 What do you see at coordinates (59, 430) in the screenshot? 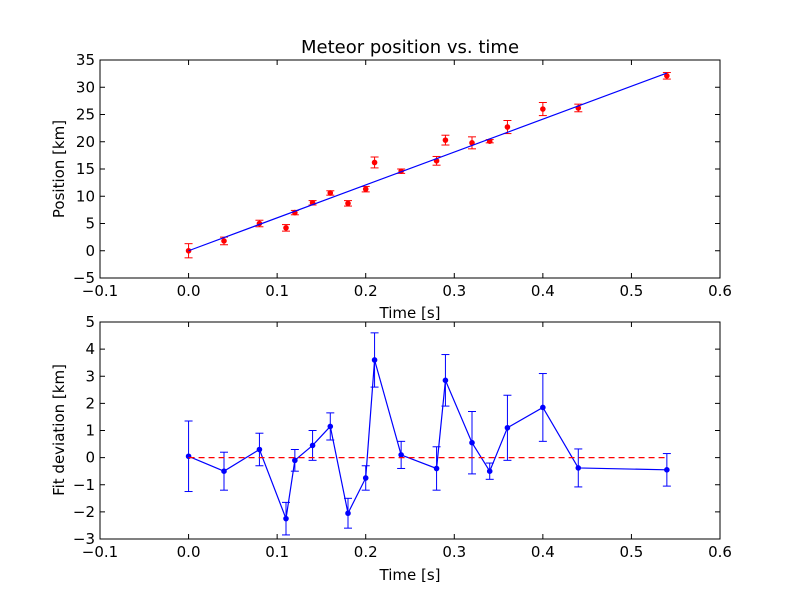
I see `y-axis-label: Fit deviation [km]` at bounding box center [59, 430].